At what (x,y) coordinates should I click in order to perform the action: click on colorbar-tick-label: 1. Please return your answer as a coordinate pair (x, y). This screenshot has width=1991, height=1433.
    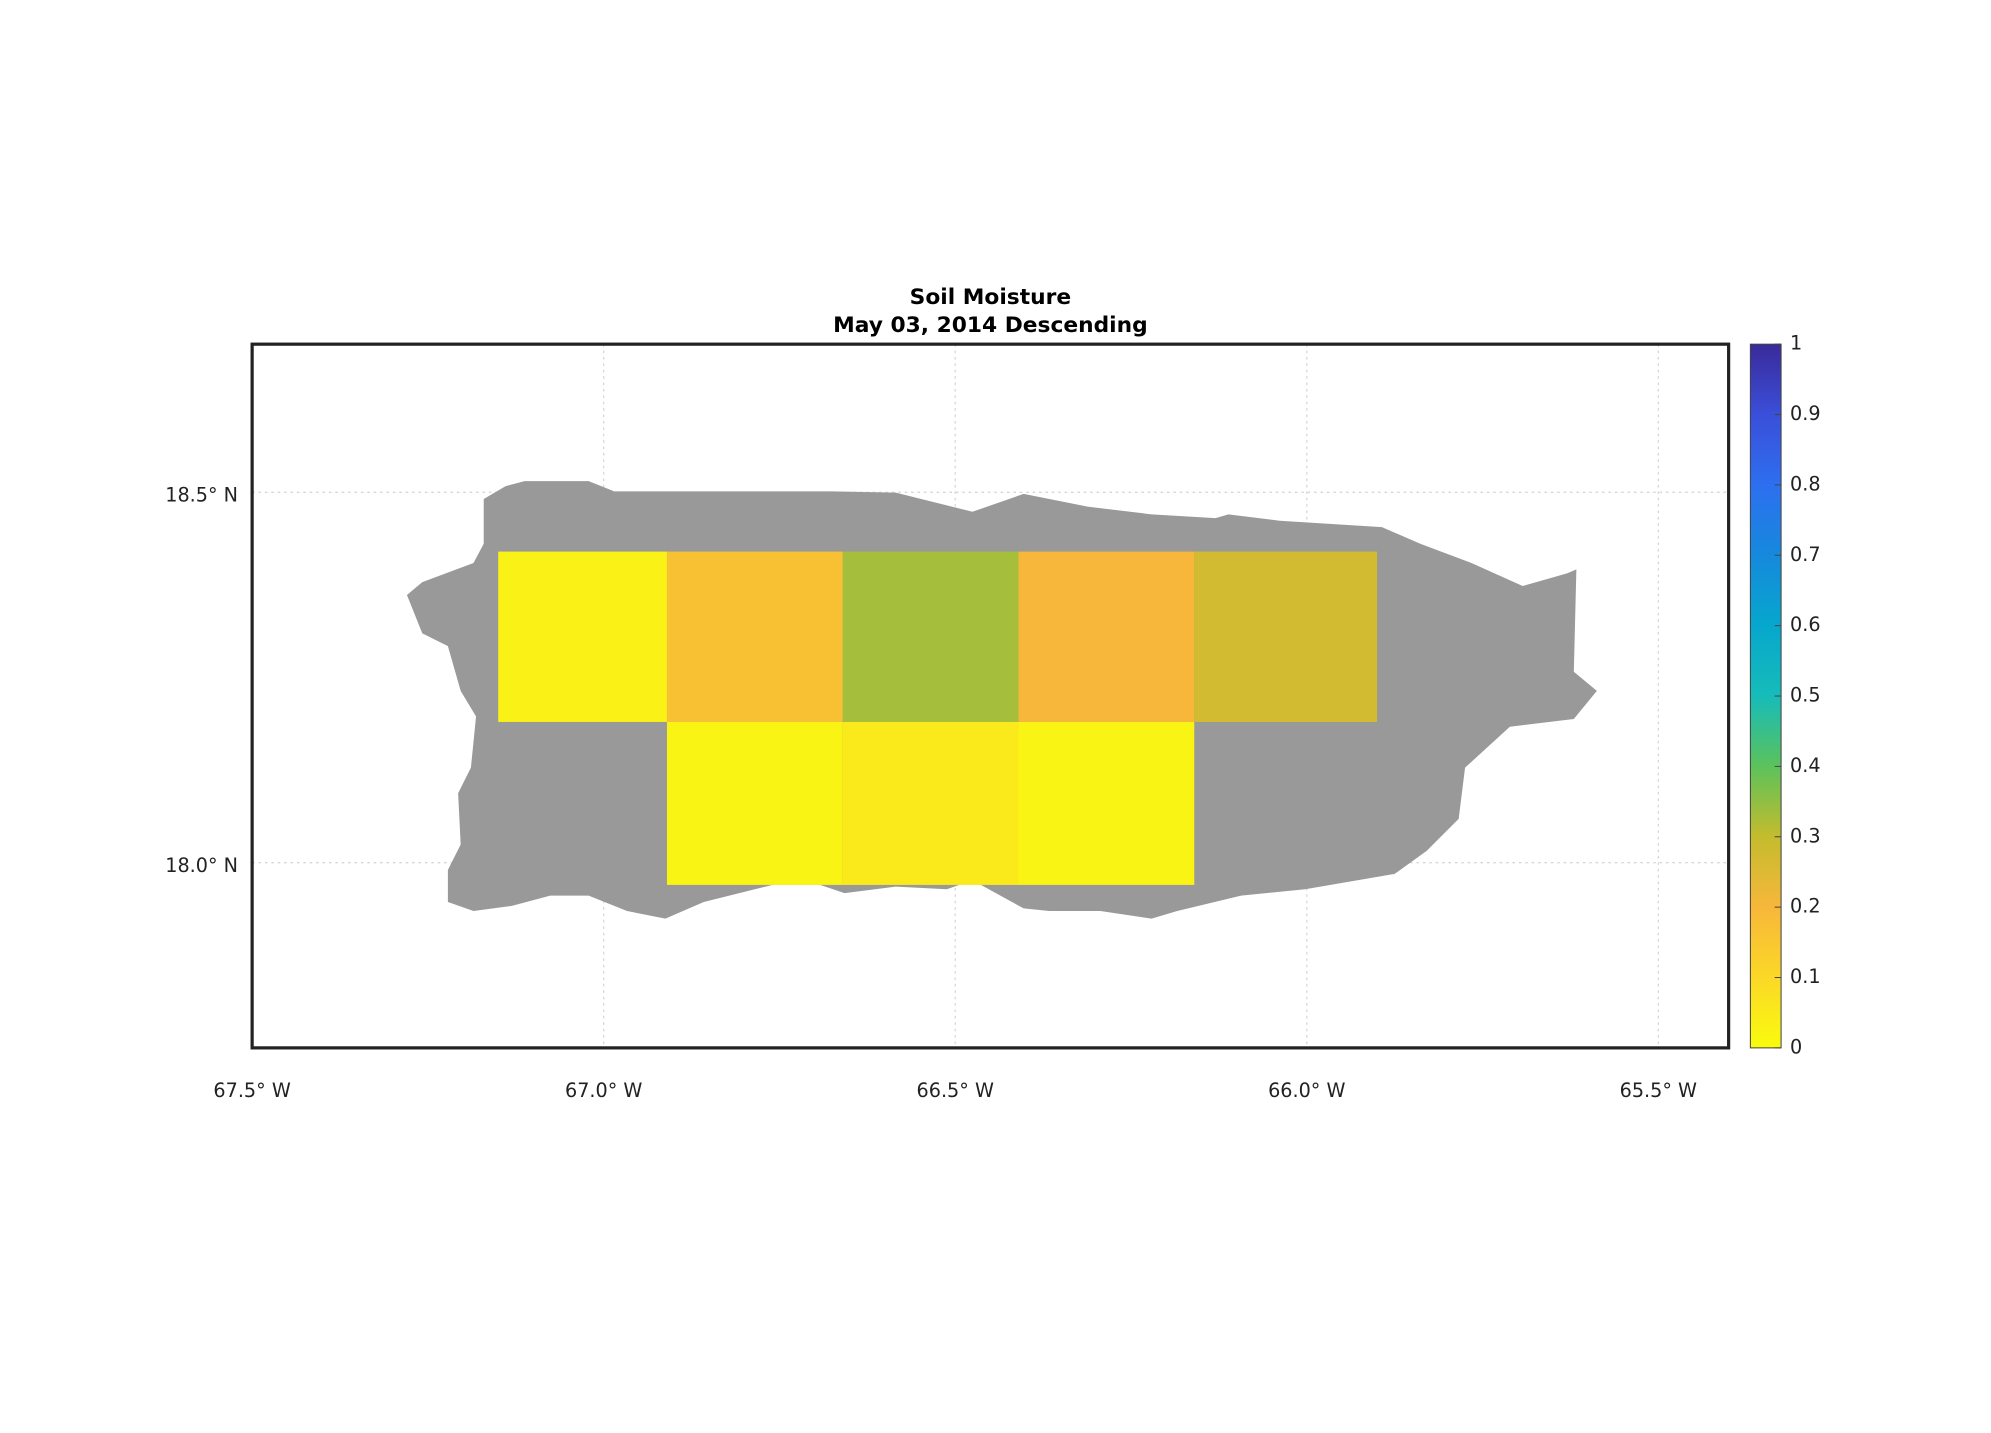
    Looking at the image, I should click on (1796, 343).